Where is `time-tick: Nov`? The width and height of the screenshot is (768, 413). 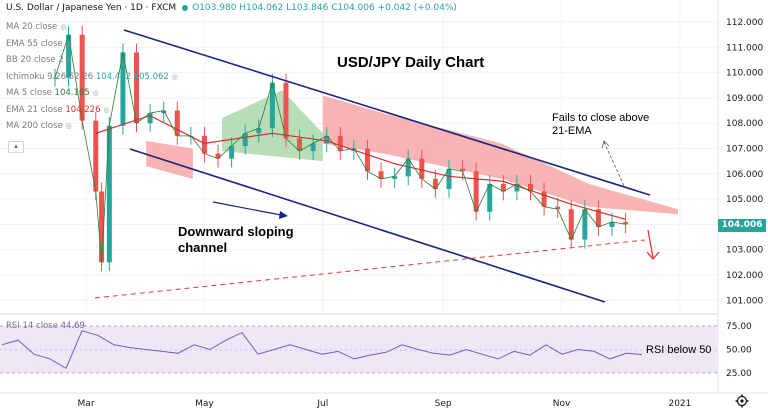
time-tick: Nov is located at coordinates (562, 404).